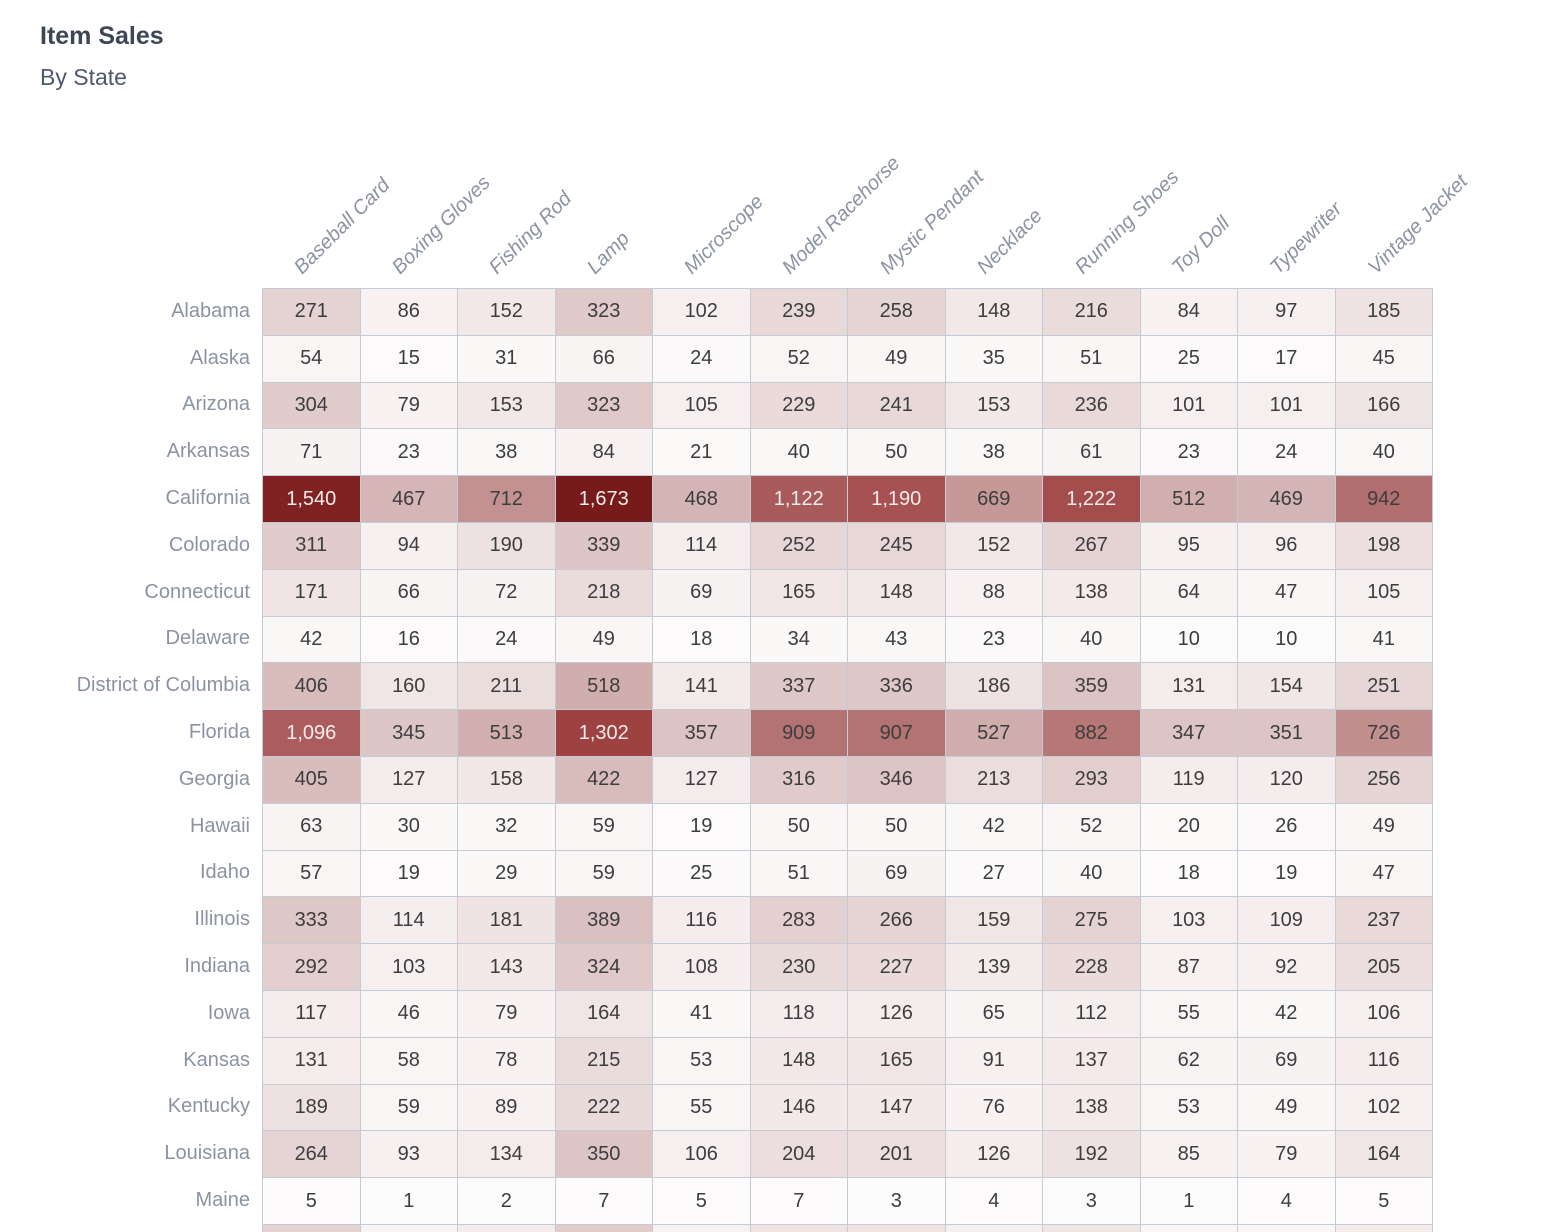  Describe the element at coordinates (1383, 733) in the screenshot. I see `heatmap-cell: 726` at that location.